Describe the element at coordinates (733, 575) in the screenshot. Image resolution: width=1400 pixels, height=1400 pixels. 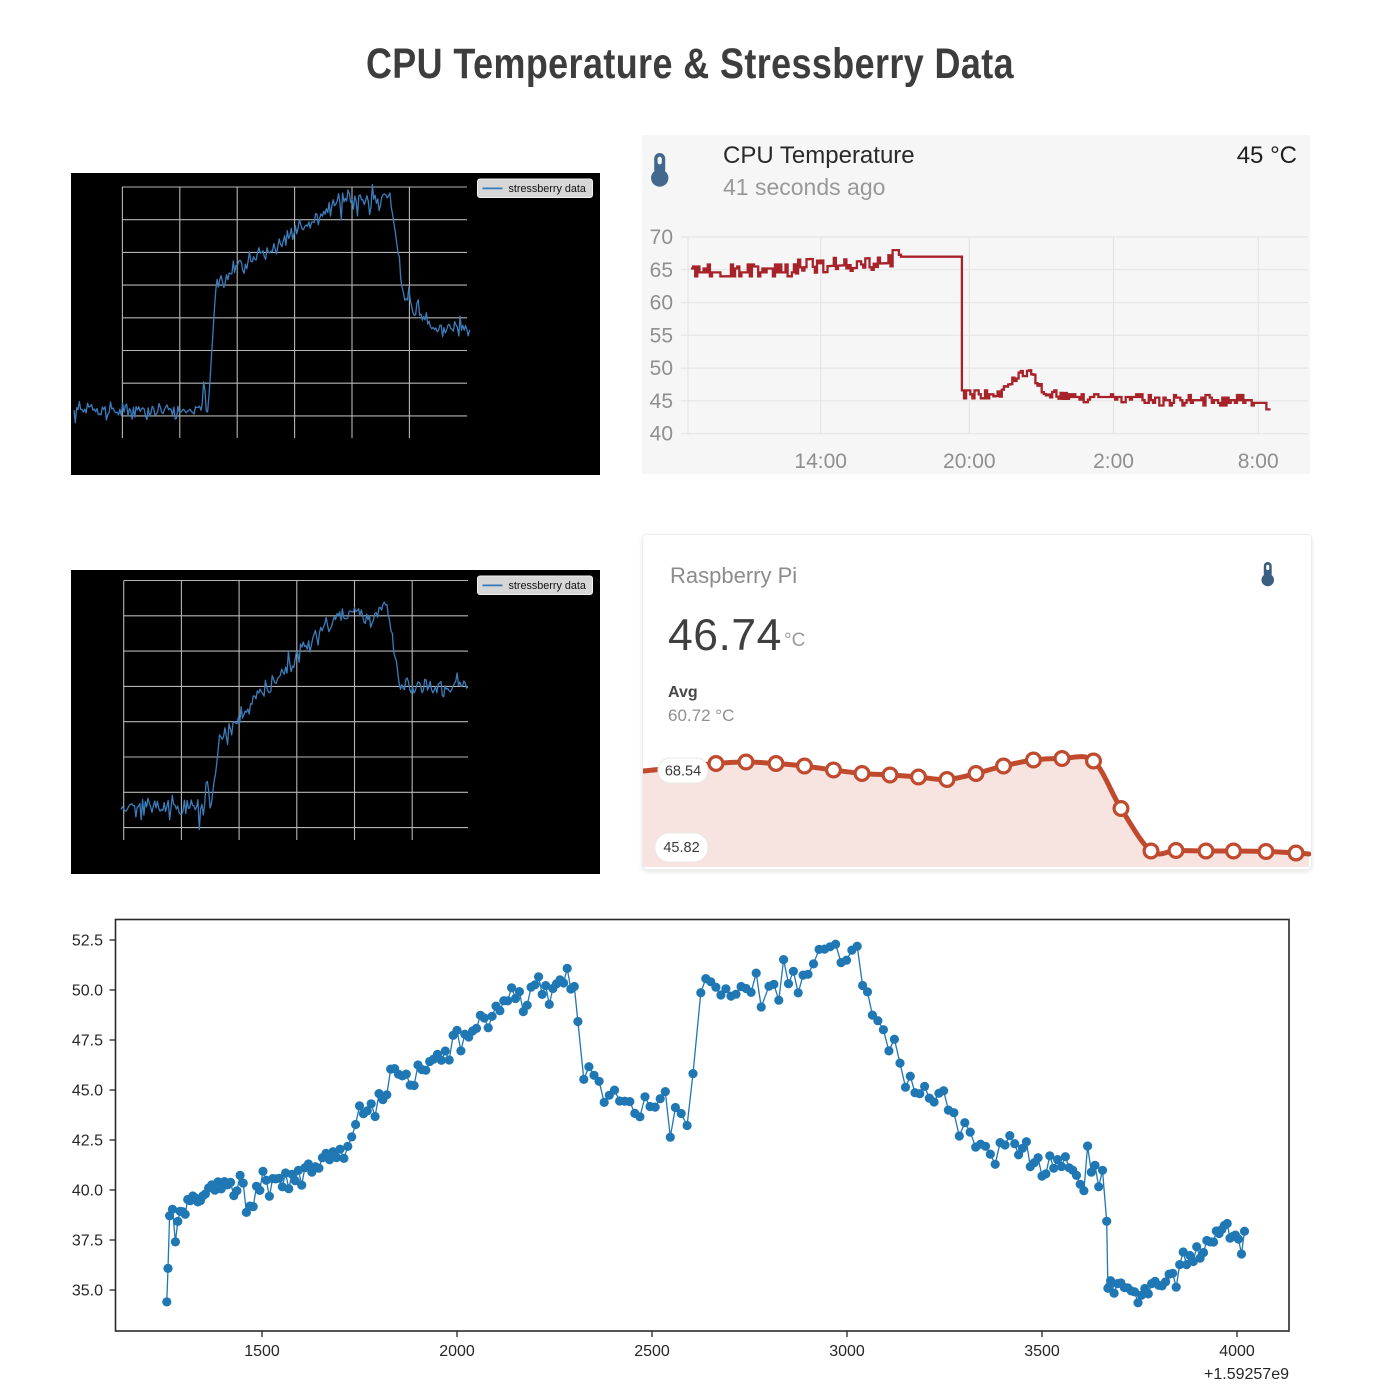
I see `svg-text: Raspberry Pi` at that location.